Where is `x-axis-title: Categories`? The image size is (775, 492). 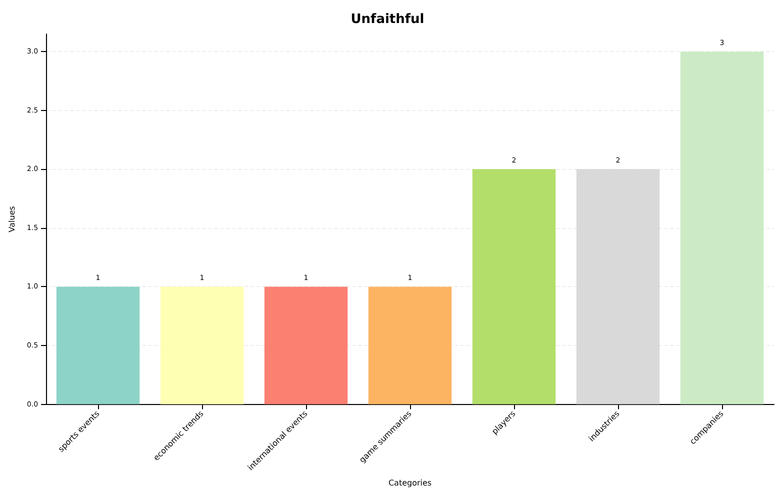 x-axis-title: Categories is located at coordinates (410, 483).